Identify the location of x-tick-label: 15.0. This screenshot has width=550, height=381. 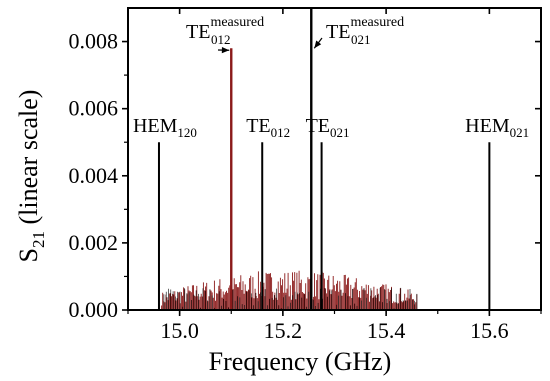
(179, 330).